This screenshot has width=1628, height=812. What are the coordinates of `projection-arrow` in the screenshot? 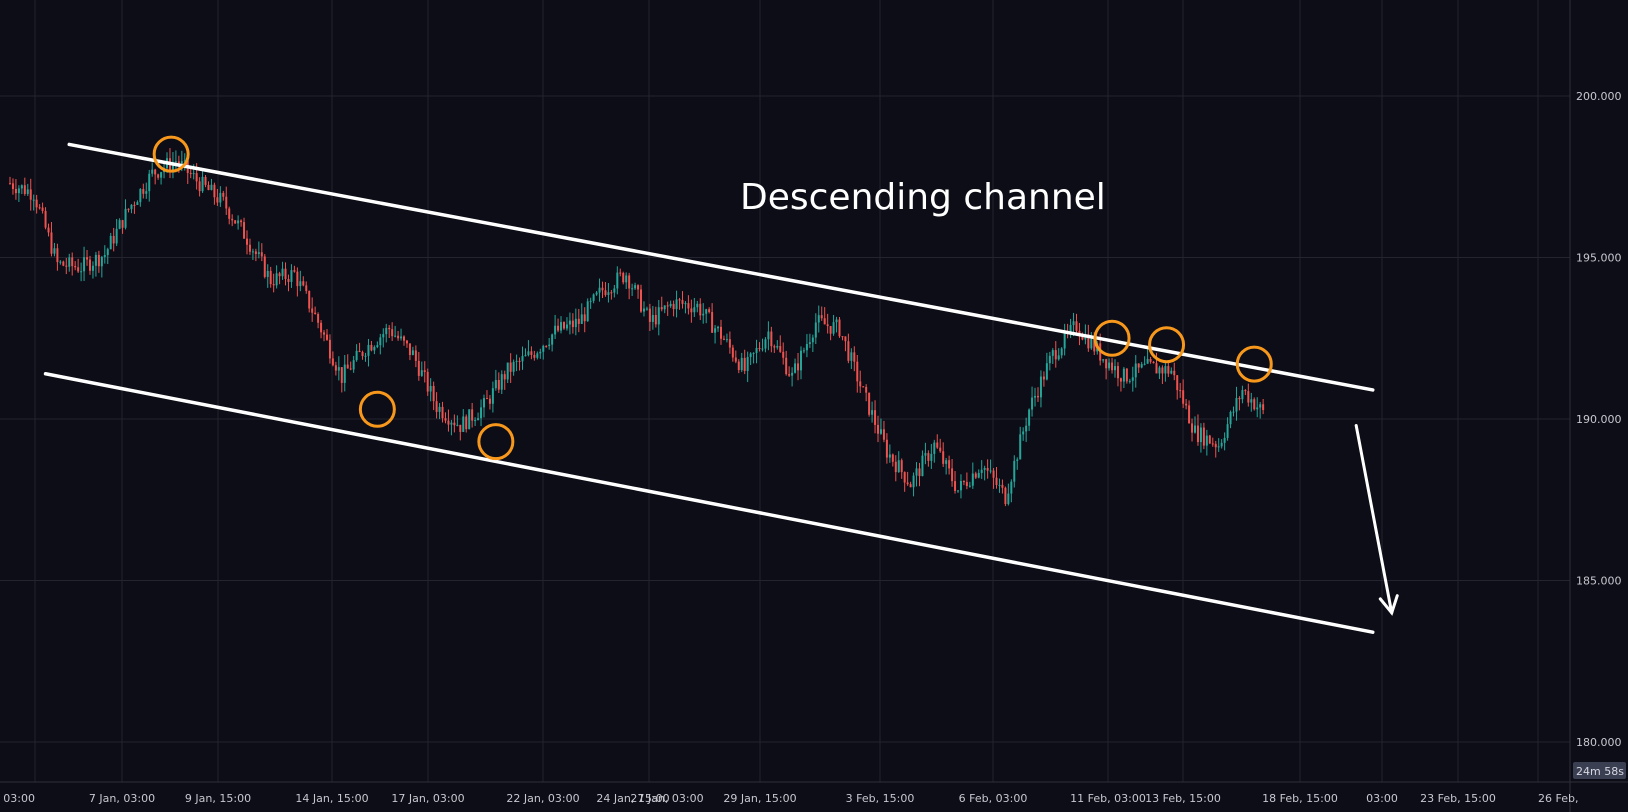 It's located at (1376, 519).